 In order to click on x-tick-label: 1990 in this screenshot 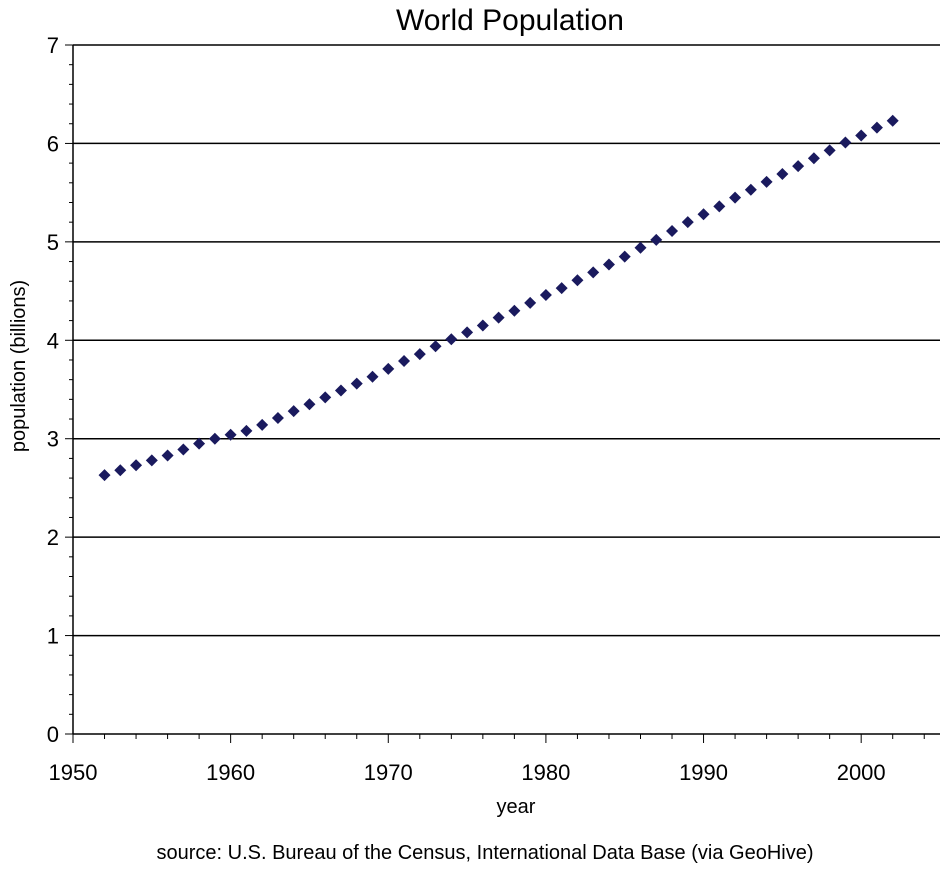, I will do `click(703, 772)`.